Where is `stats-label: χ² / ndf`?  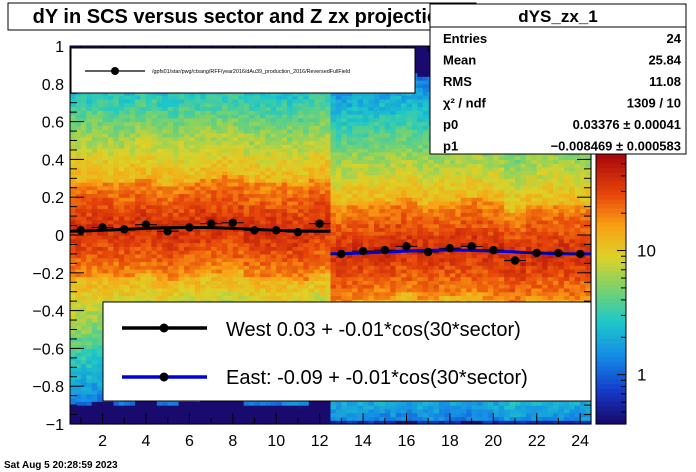 stats-label: χ² / ndf is located at coordinates (465, 103).